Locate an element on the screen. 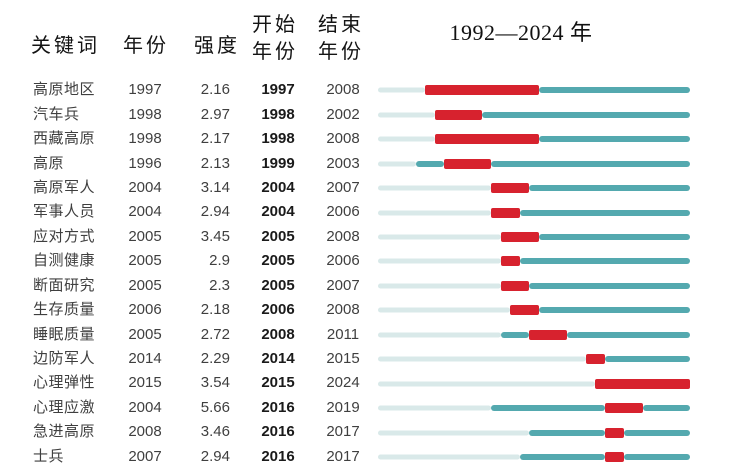 The width and height of the screenshot is (753, 474). keyword-cell: 应对方式 is located at coordinates (64, 236).